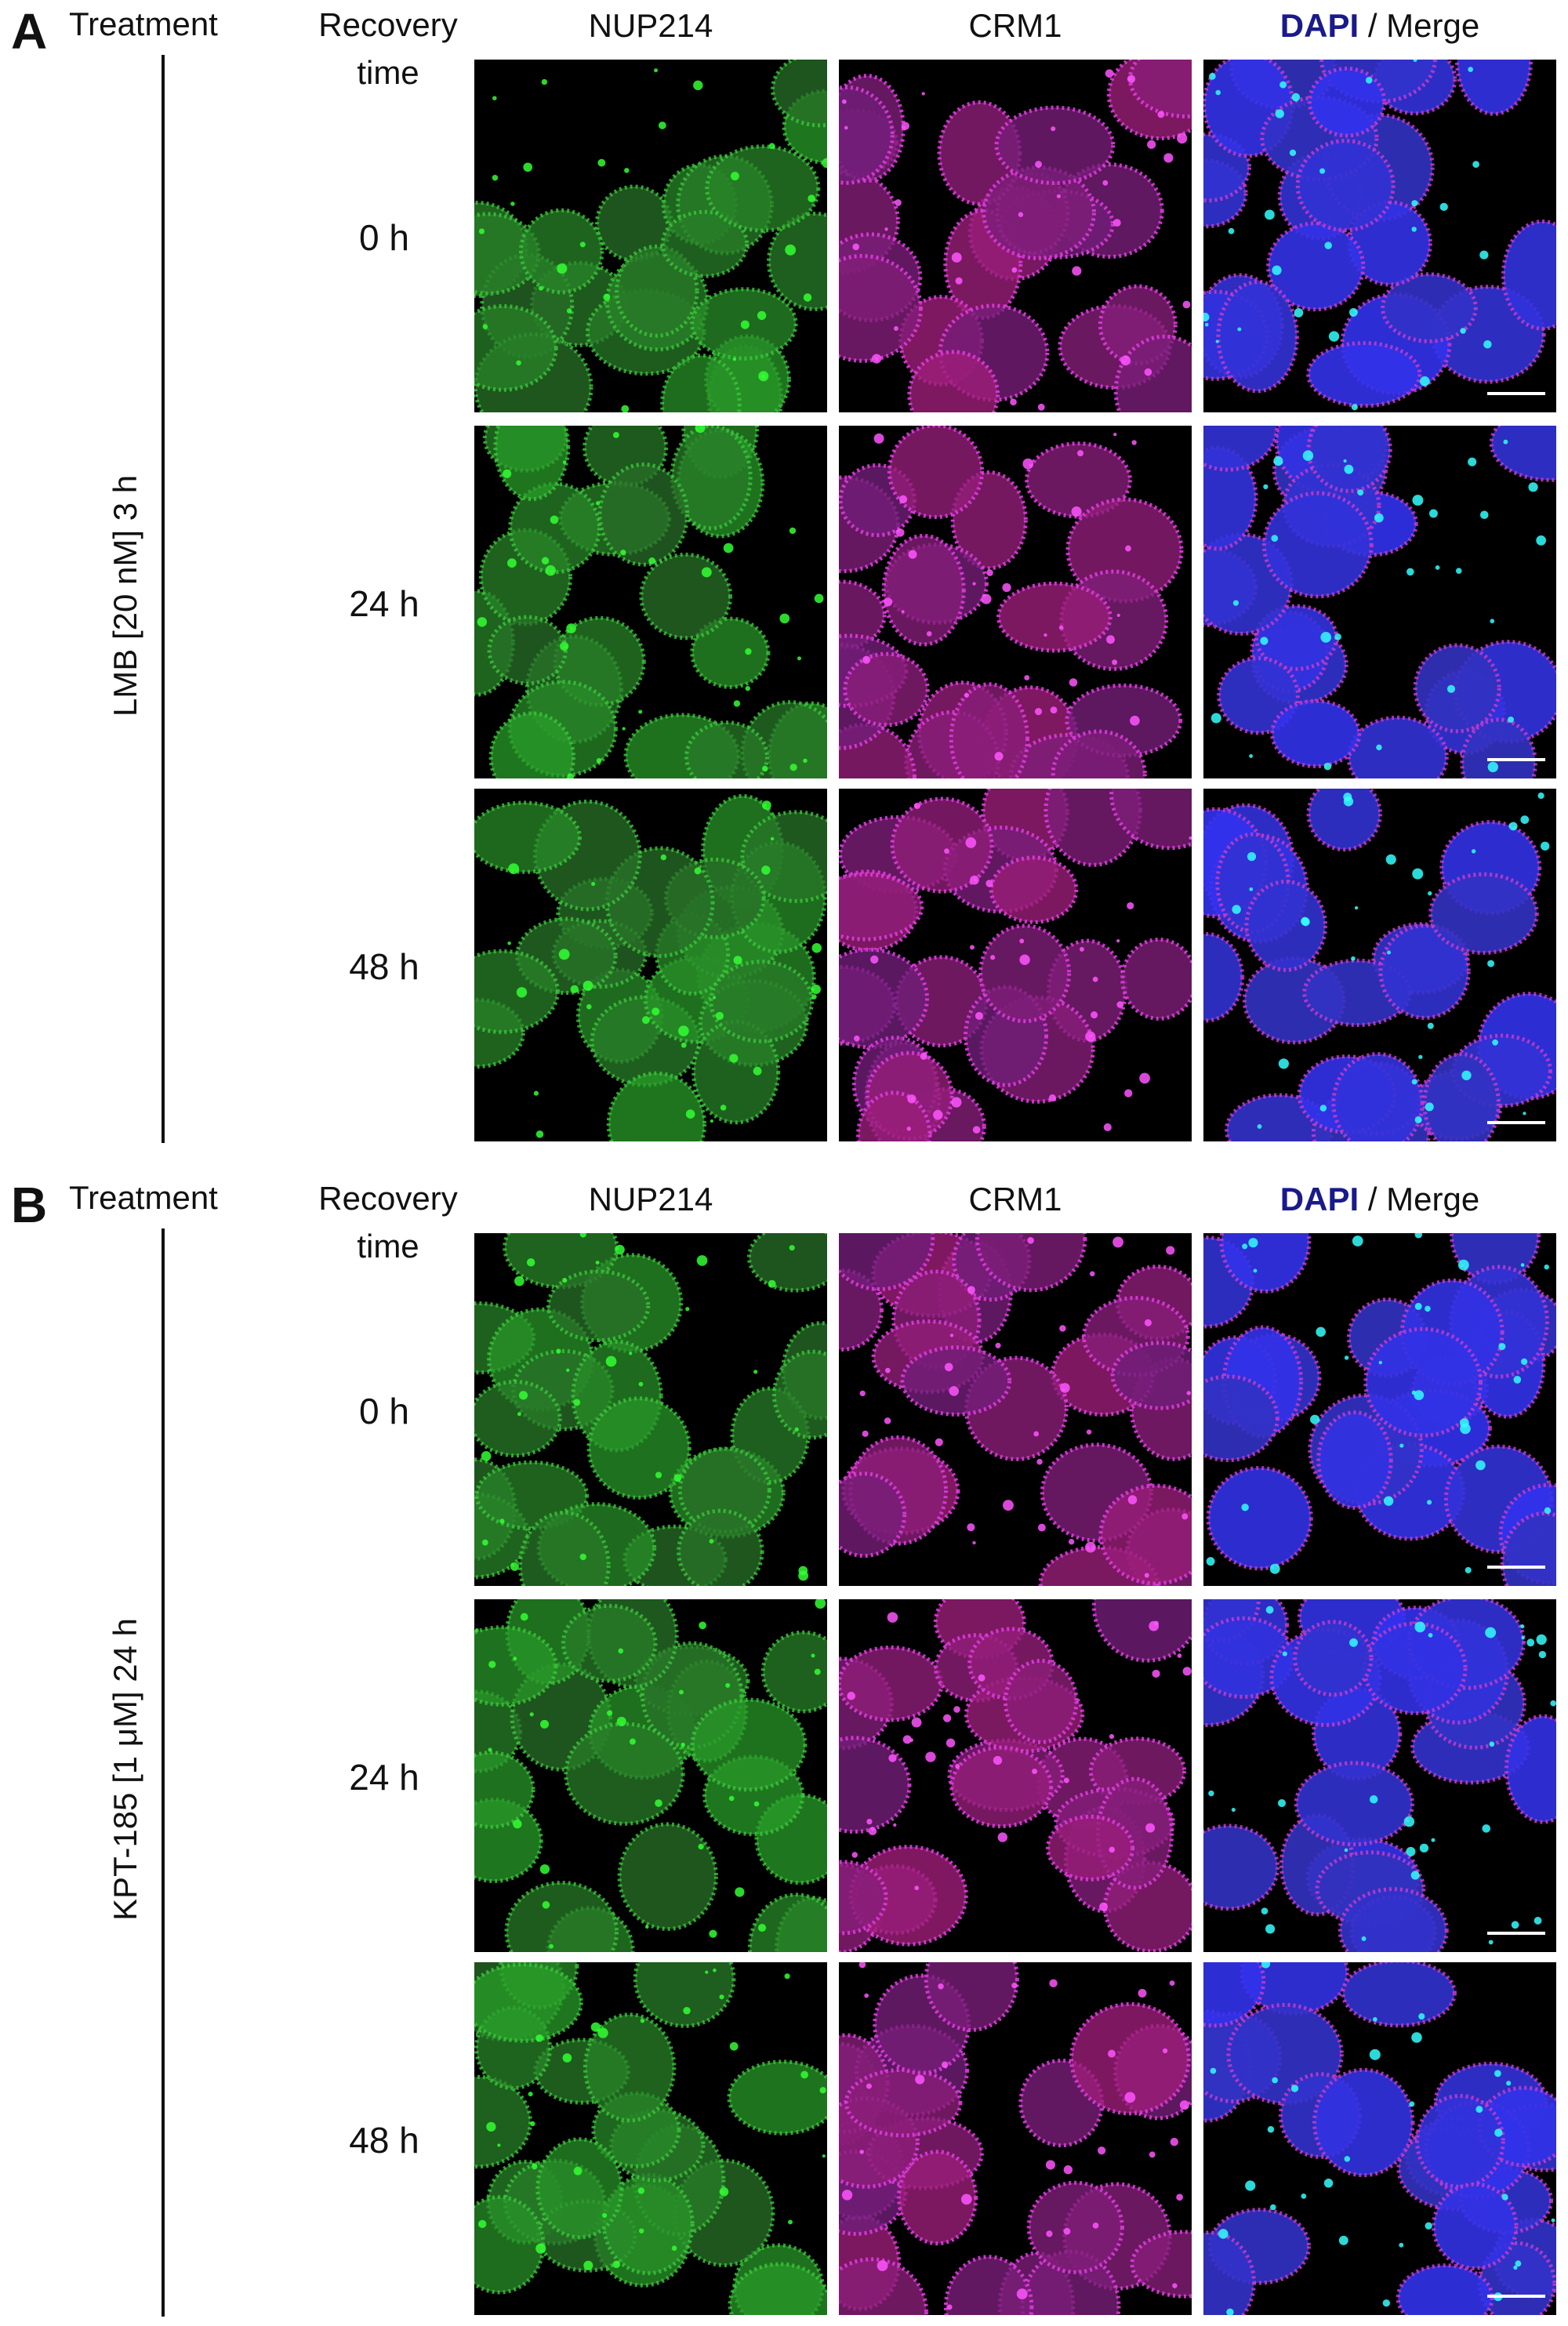  Describe the element at coordinates (1015, 1199) in the screenshot. I see `column-header: CRM1` at that location.